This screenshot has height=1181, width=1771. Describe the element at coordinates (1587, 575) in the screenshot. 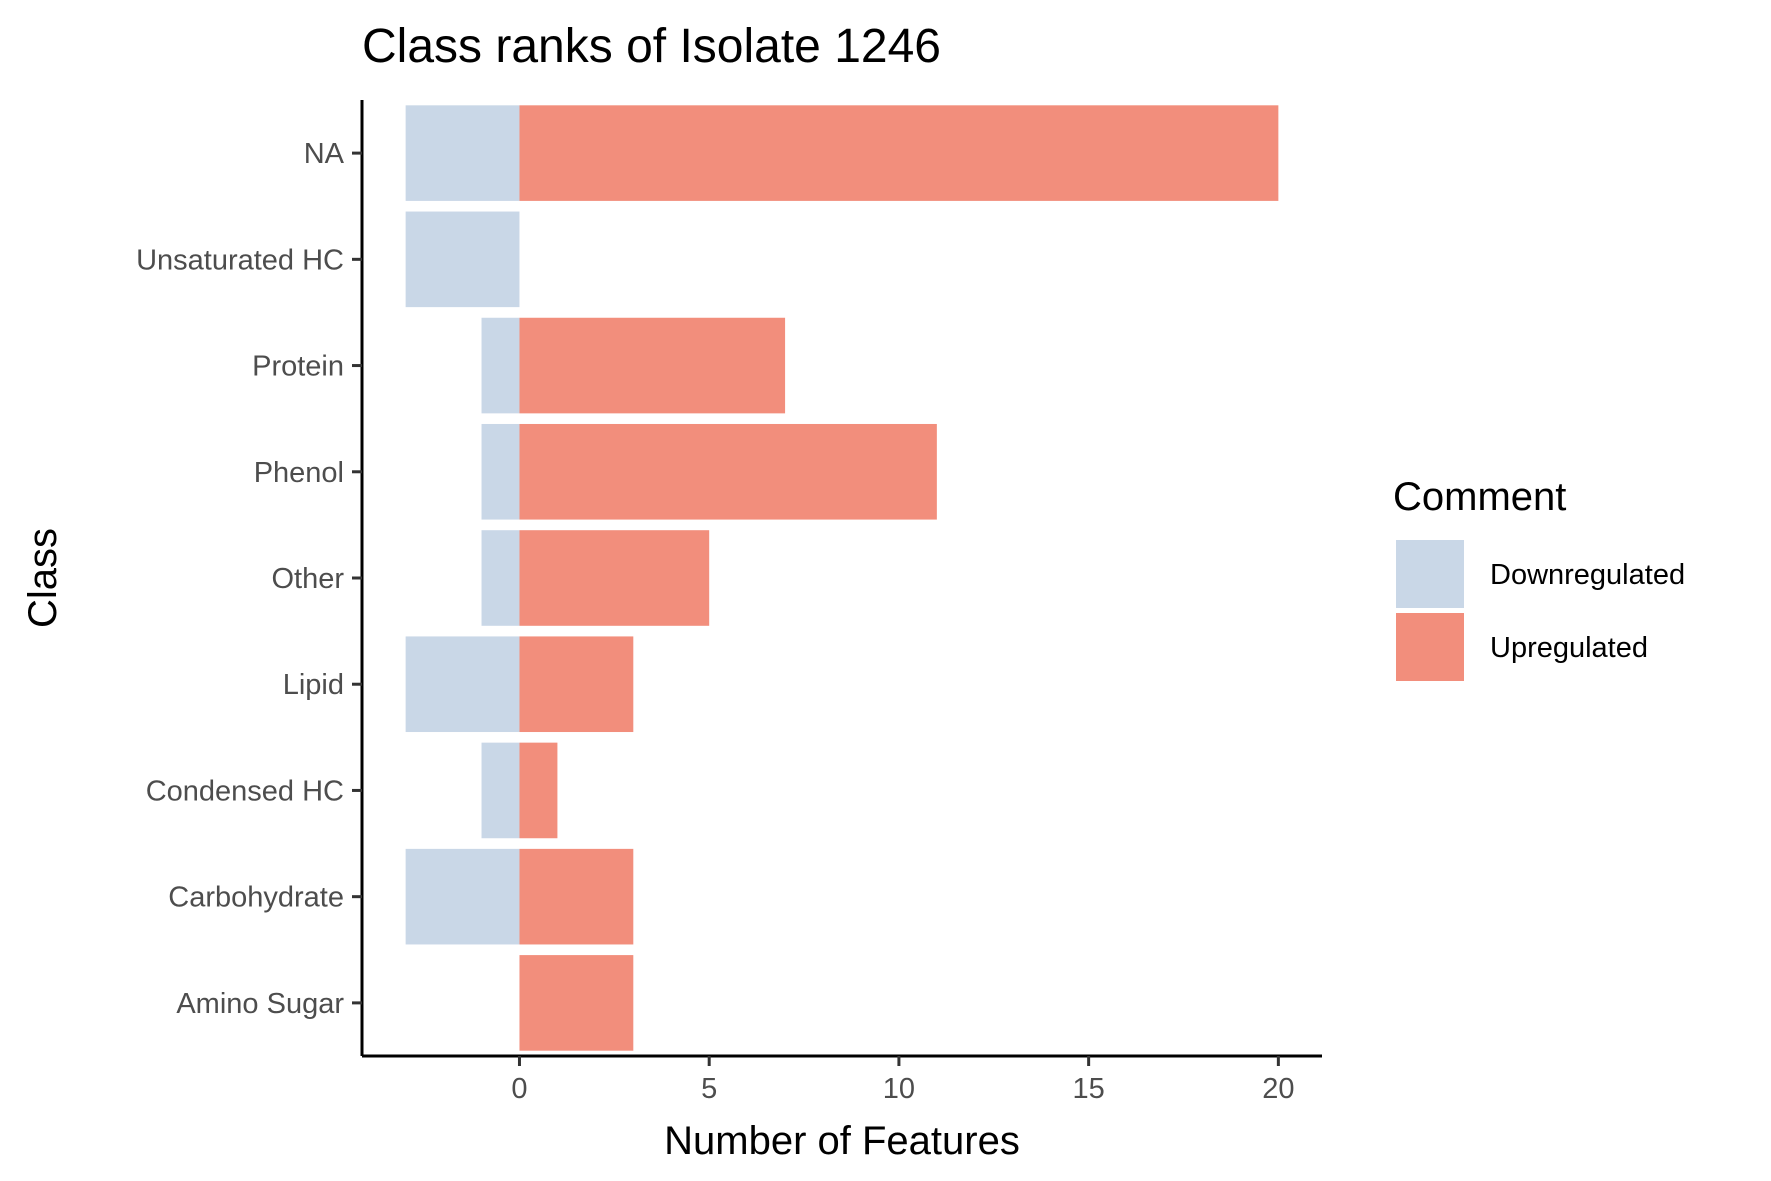

I see `legend-label-downregulated: Downregulated` at that location.